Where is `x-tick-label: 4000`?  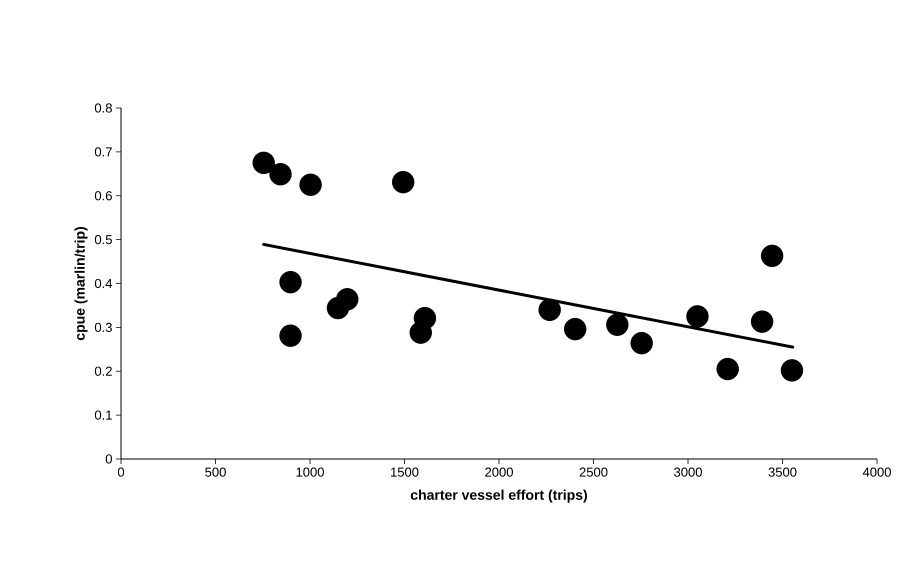 x-tick-label: 4000 is located at coordinates (876, 472).